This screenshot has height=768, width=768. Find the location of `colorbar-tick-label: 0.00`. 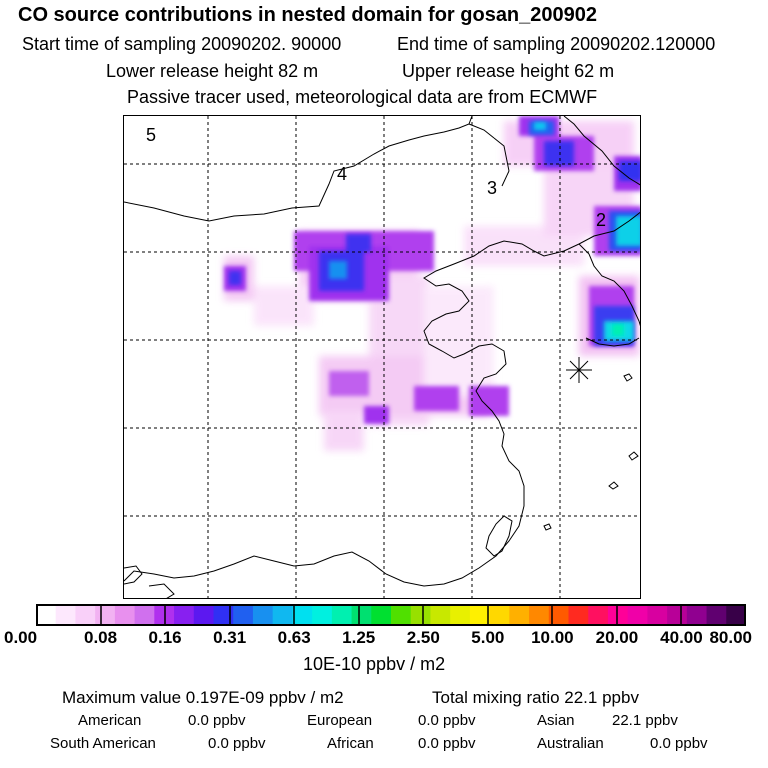

colorbar-tick-label: 0.00 is located at coordinates (21, 637).